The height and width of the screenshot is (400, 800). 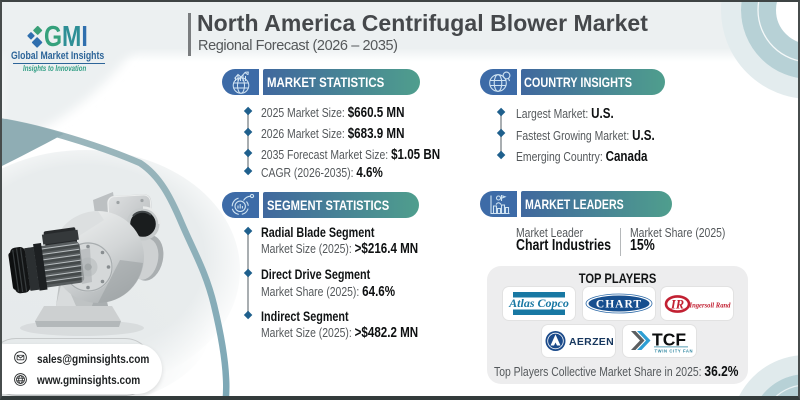 I want to click on svg-text: AERZEN, so click(x=591, y=342).